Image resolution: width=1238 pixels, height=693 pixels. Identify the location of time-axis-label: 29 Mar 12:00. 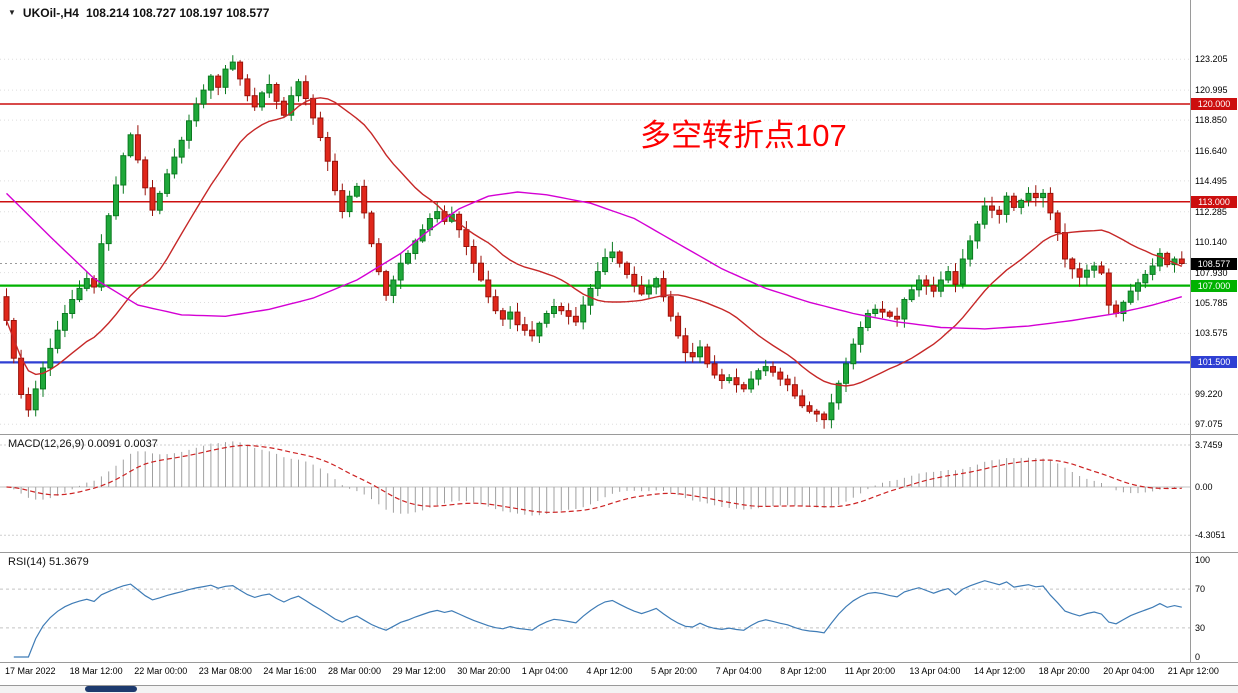
(419, 671).